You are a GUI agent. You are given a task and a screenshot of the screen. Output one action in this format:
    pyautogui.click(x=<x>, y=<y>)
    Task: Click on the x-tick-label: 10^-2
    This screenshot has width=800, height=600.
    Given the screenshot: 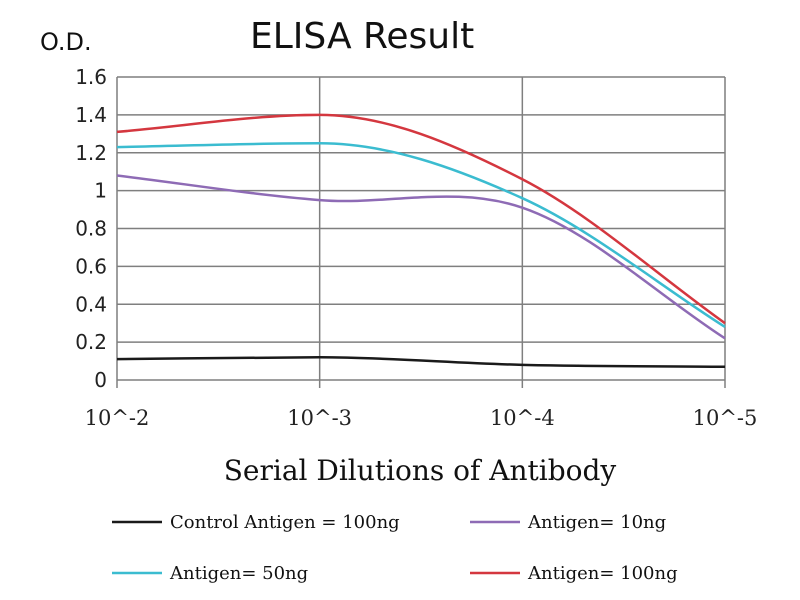 What is the action you would take?
    pyautogui.click(x=117, y=418)
    